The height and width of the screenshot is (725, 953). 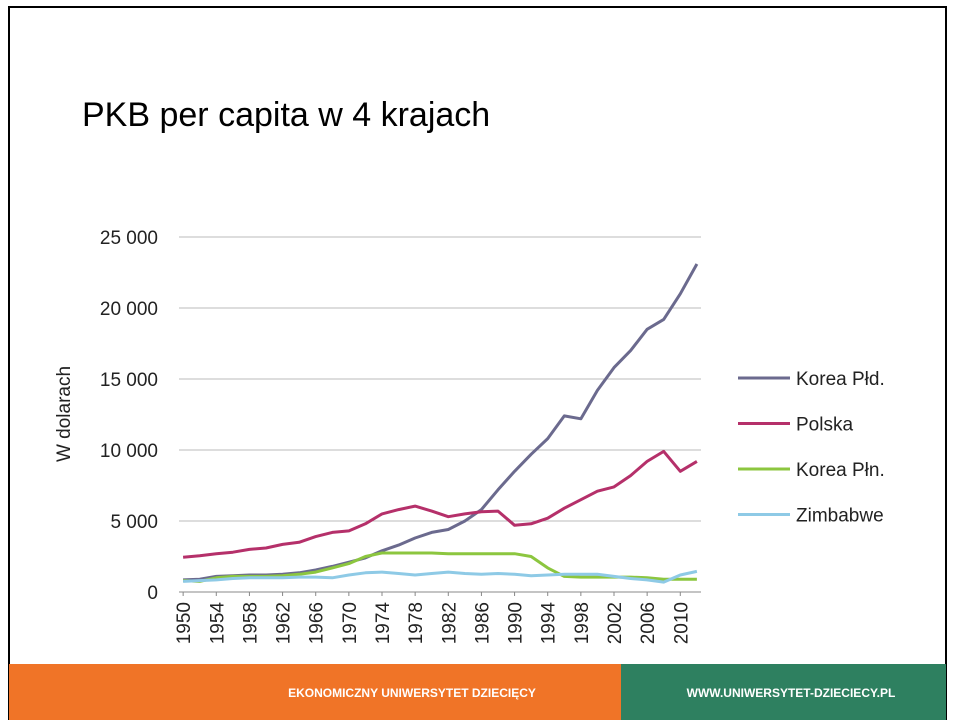 I want to click on x-tick-label: 1978, so click(x=416, y=623).